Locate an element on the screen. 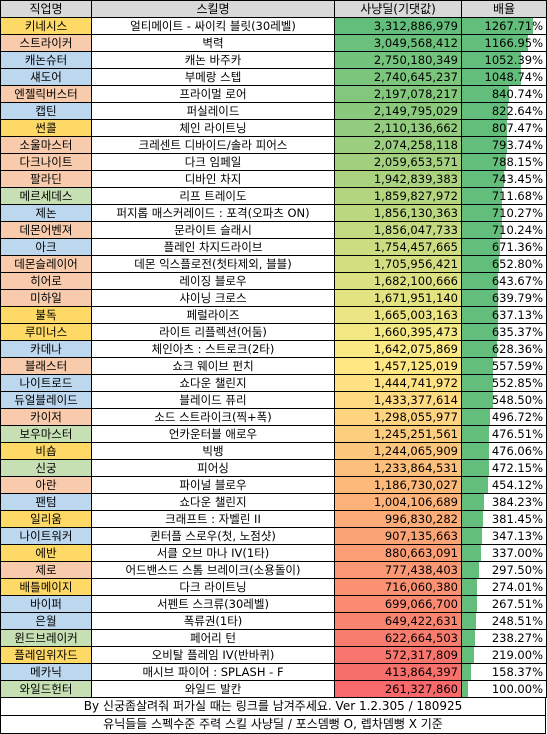 The width and height of the screenshot is (547, 734). ratio-value: 158.37% is located at coordinates (517, 672).